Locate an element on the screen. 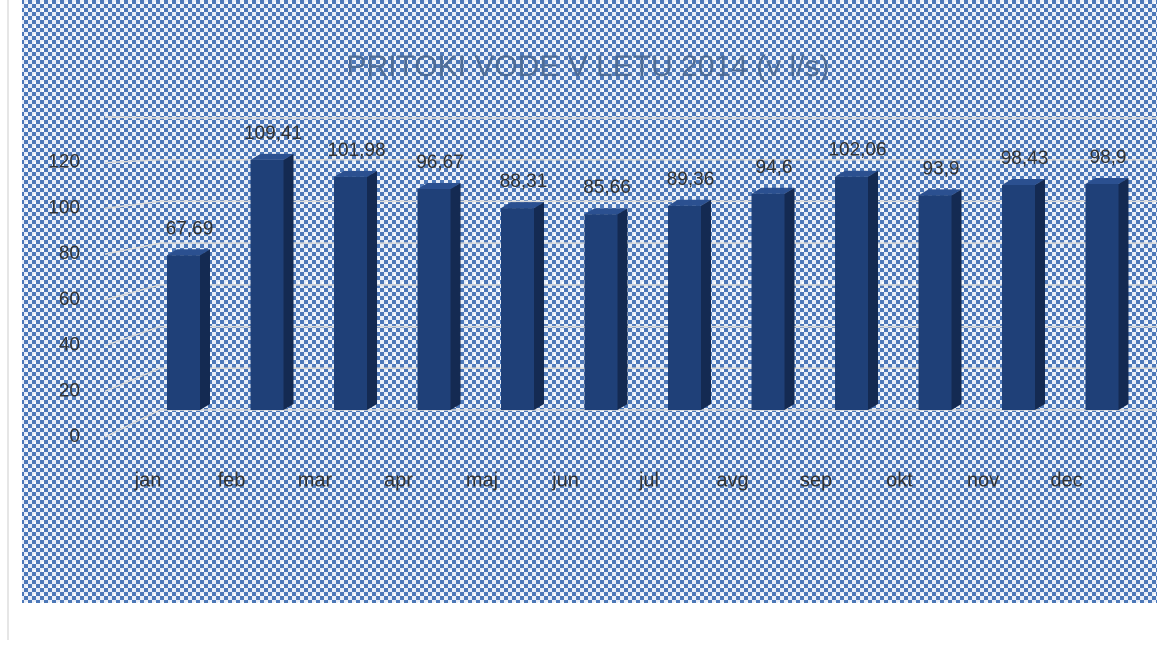 The height and width of the screenshot is (650, 1157). value-label: 93,9 is located at coordinates (941, 168).